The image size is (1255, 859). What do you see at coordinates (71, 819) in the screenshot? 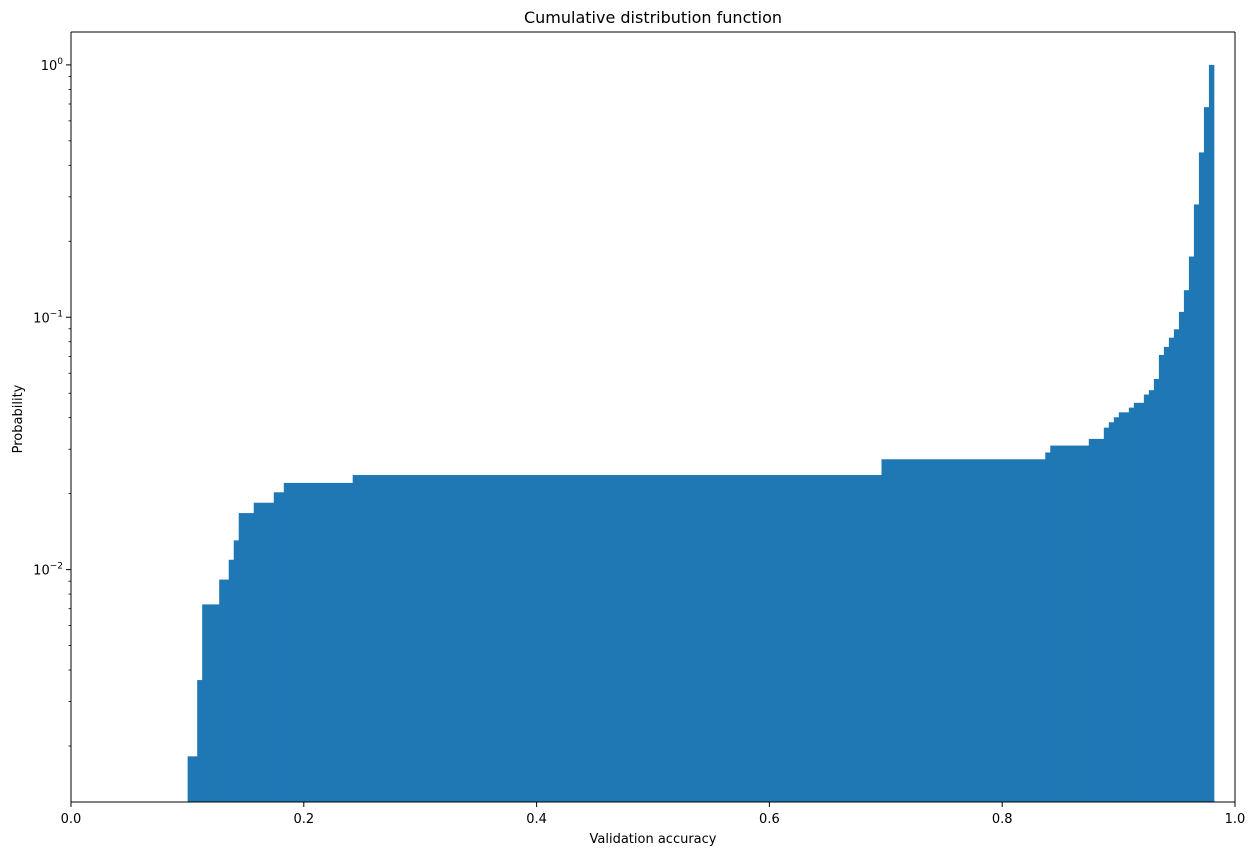
I see `x-tick-label: 0.0` at bounding box center [71, 819].